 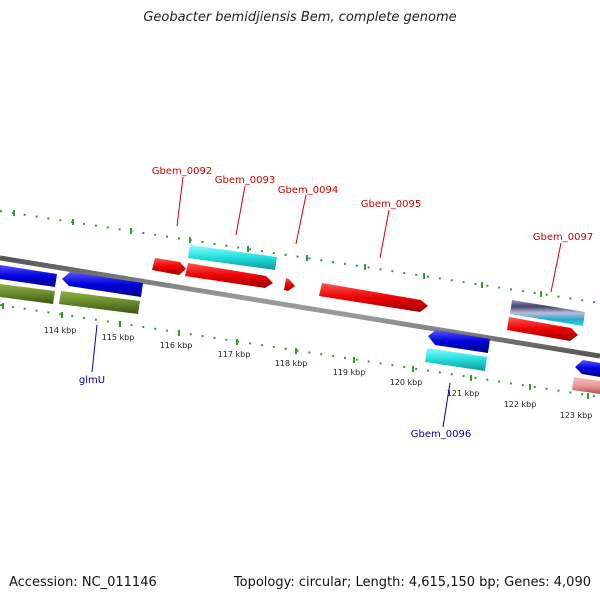 What do you see at coordinates (28, 276) in the screenshot?
I see `cds-feature-left-edge` at bounding box center [28, 276].